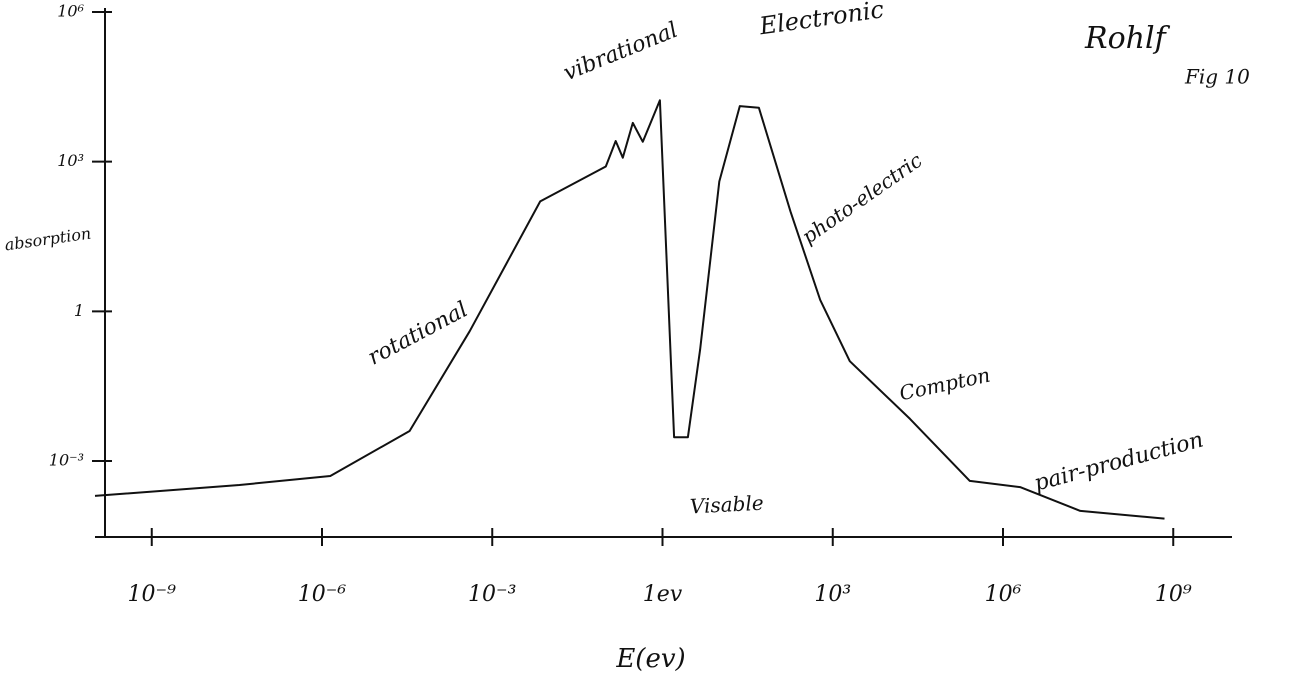 The width and height of the screenshot is (1302, 693). Describe the element at coordinates (832, 594) in the screenshot. I see `x-tick-label: 10³` at that location.